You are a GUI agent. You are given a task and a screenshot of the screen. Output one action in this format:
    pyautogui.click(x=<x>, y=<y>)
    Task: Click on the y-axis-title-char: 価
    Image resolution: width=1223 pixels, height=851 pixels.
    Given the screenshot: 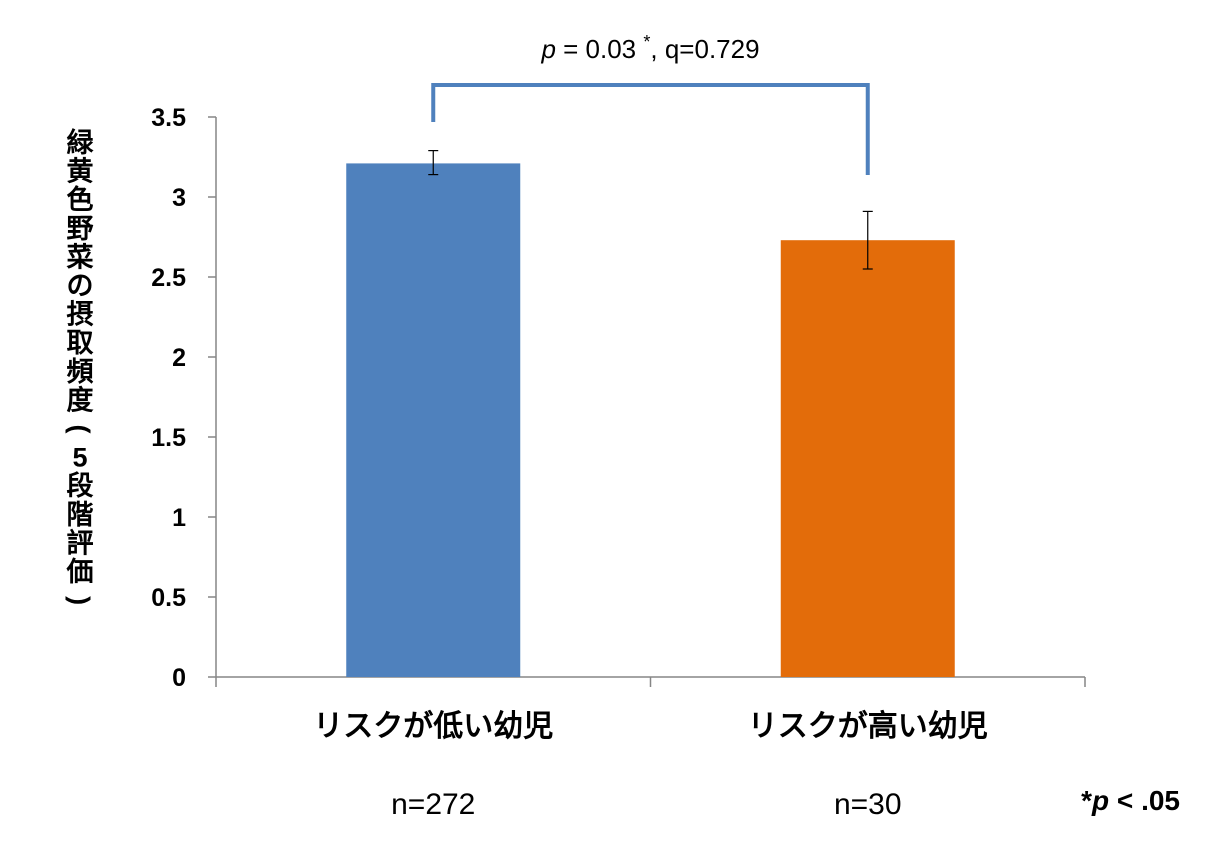 What is the action you would take?
    pyautogui.click(x=80, y=572)
    